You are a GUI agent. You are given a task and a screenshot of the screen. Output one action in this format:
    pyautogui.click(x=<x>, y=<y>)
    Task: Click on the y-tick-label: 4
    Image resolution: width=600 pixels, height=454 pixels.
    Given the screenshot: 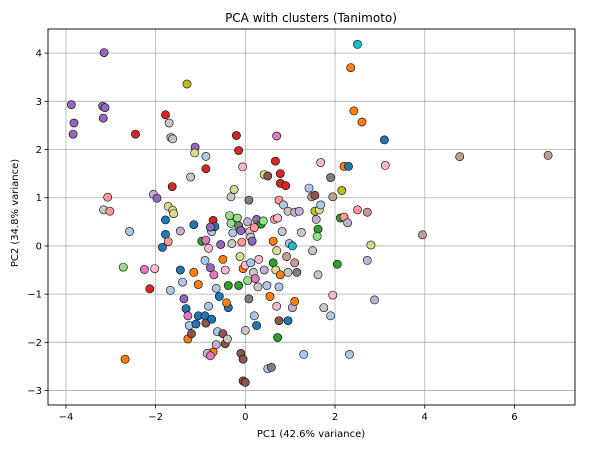 What is the action you would take?
    pyautogui.click(x=39, y=54)
    